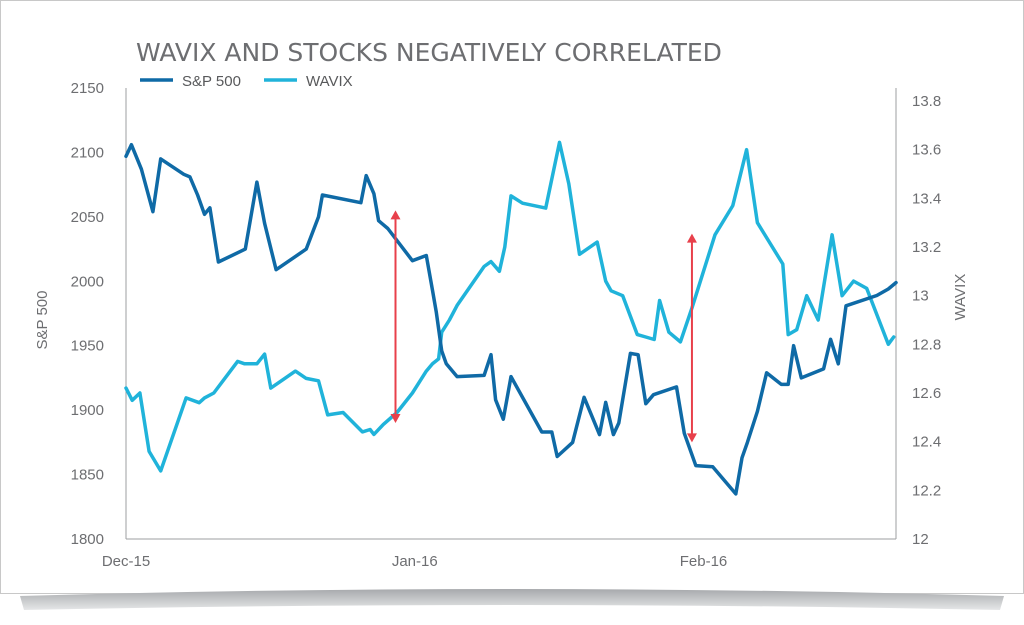  What do you see at coordinates (926, 393) in the screenshot?
I see `y-tick-right: 12.6` at bounding box center [926, 393].